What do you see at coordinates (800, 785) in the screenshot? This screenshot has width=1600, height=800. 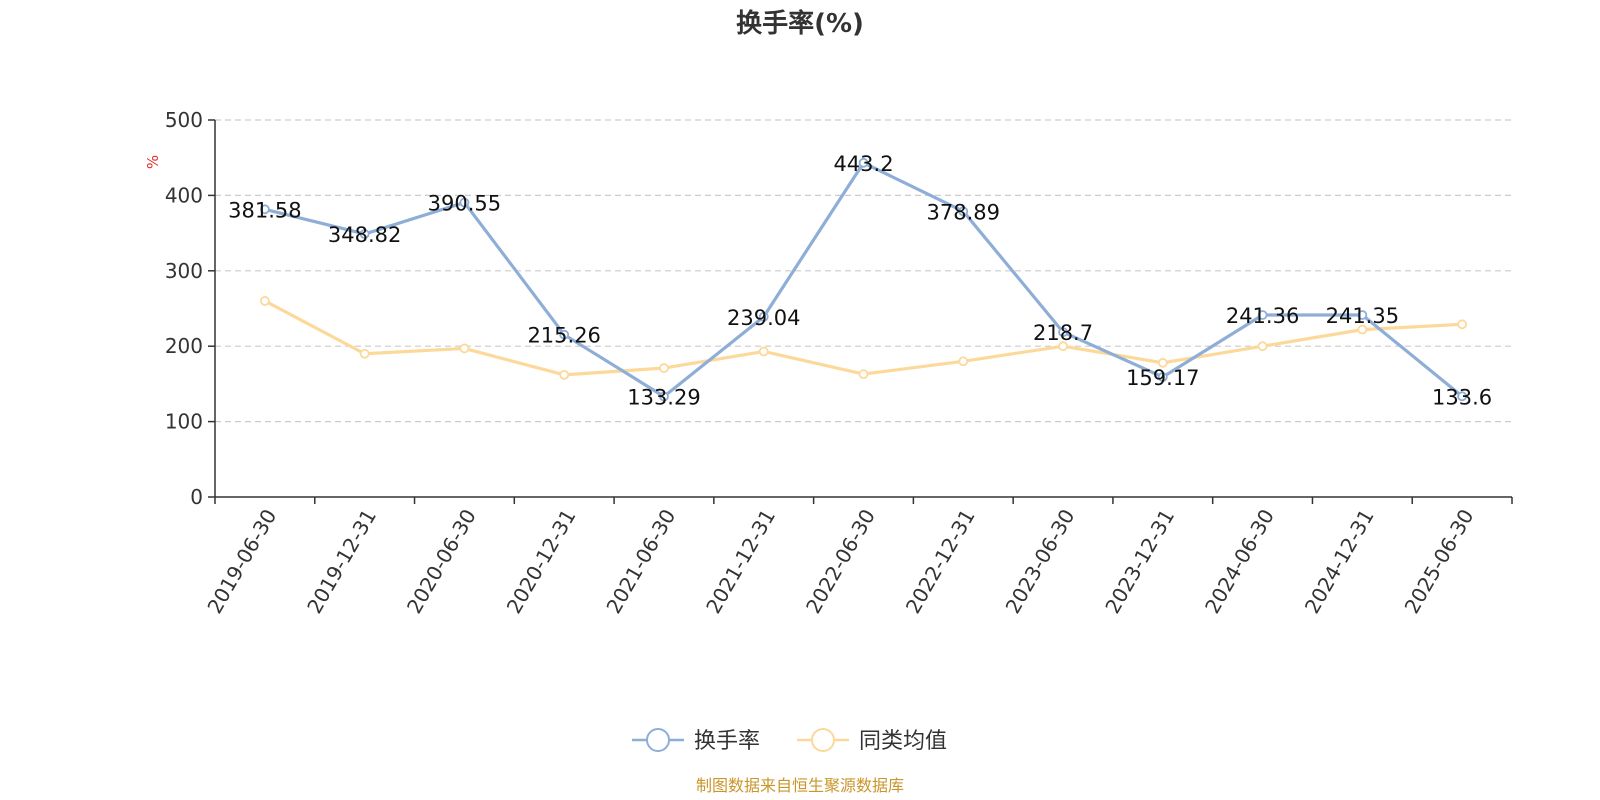 I see `source-note: 制图数据来自恒生聚源数据库` at bounding box center [800, 785].